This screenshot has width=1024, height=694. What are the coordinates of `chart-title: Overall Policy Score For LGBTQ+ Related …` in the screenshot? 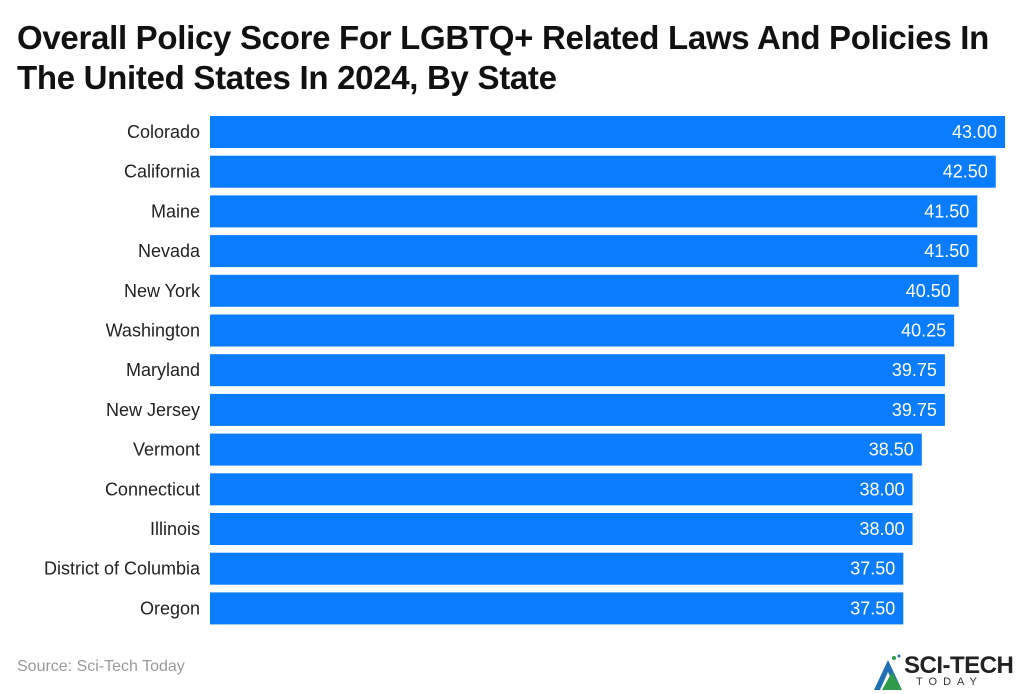 It's located at (503, 57).